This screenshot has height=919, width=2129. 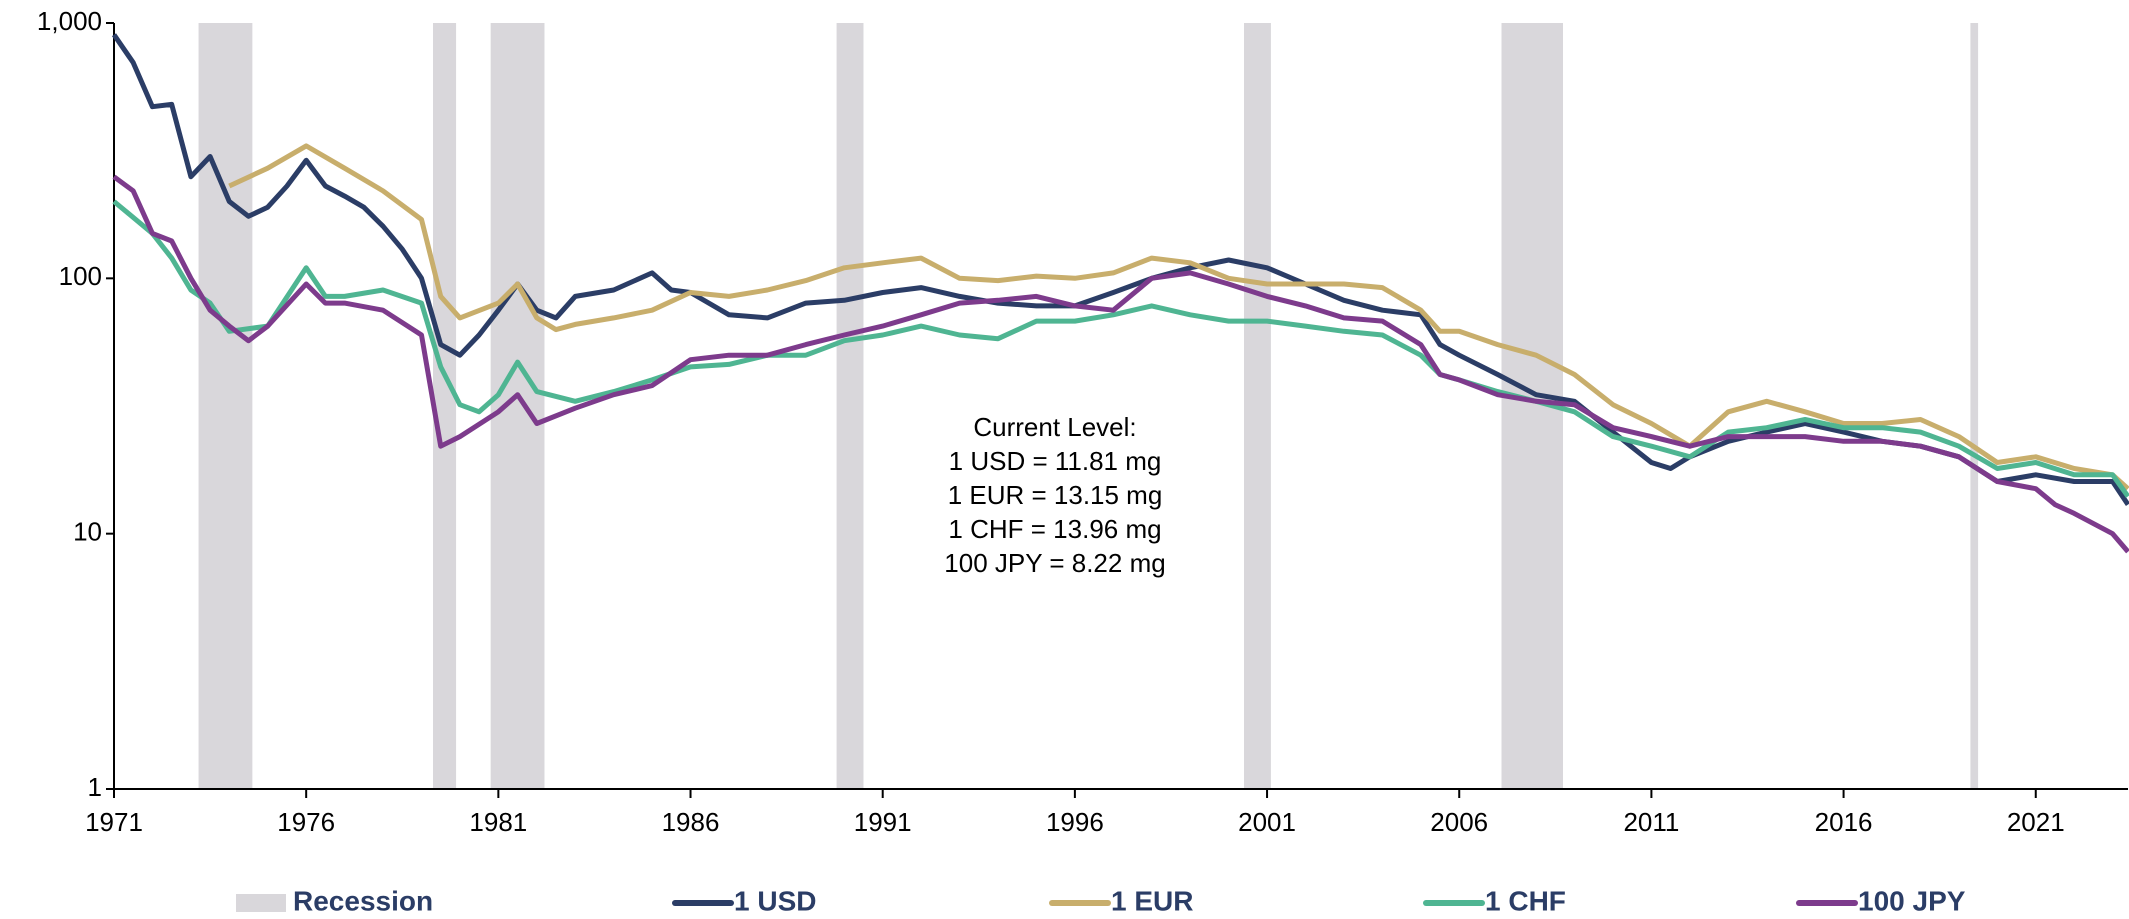 What do you see at coordinates (691, 822) in the screenshot?
I see `x-tick-label: 1986` at bounding box center [691, 822].